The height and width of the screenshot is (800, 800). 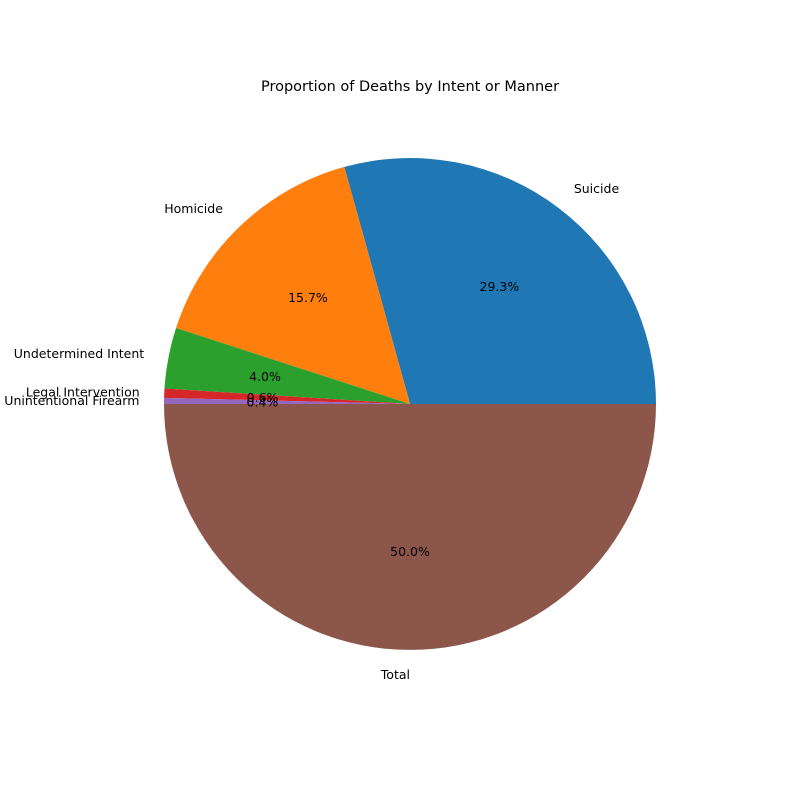 I want to click on pie-slice-homicide, so click(x=293, y=285).